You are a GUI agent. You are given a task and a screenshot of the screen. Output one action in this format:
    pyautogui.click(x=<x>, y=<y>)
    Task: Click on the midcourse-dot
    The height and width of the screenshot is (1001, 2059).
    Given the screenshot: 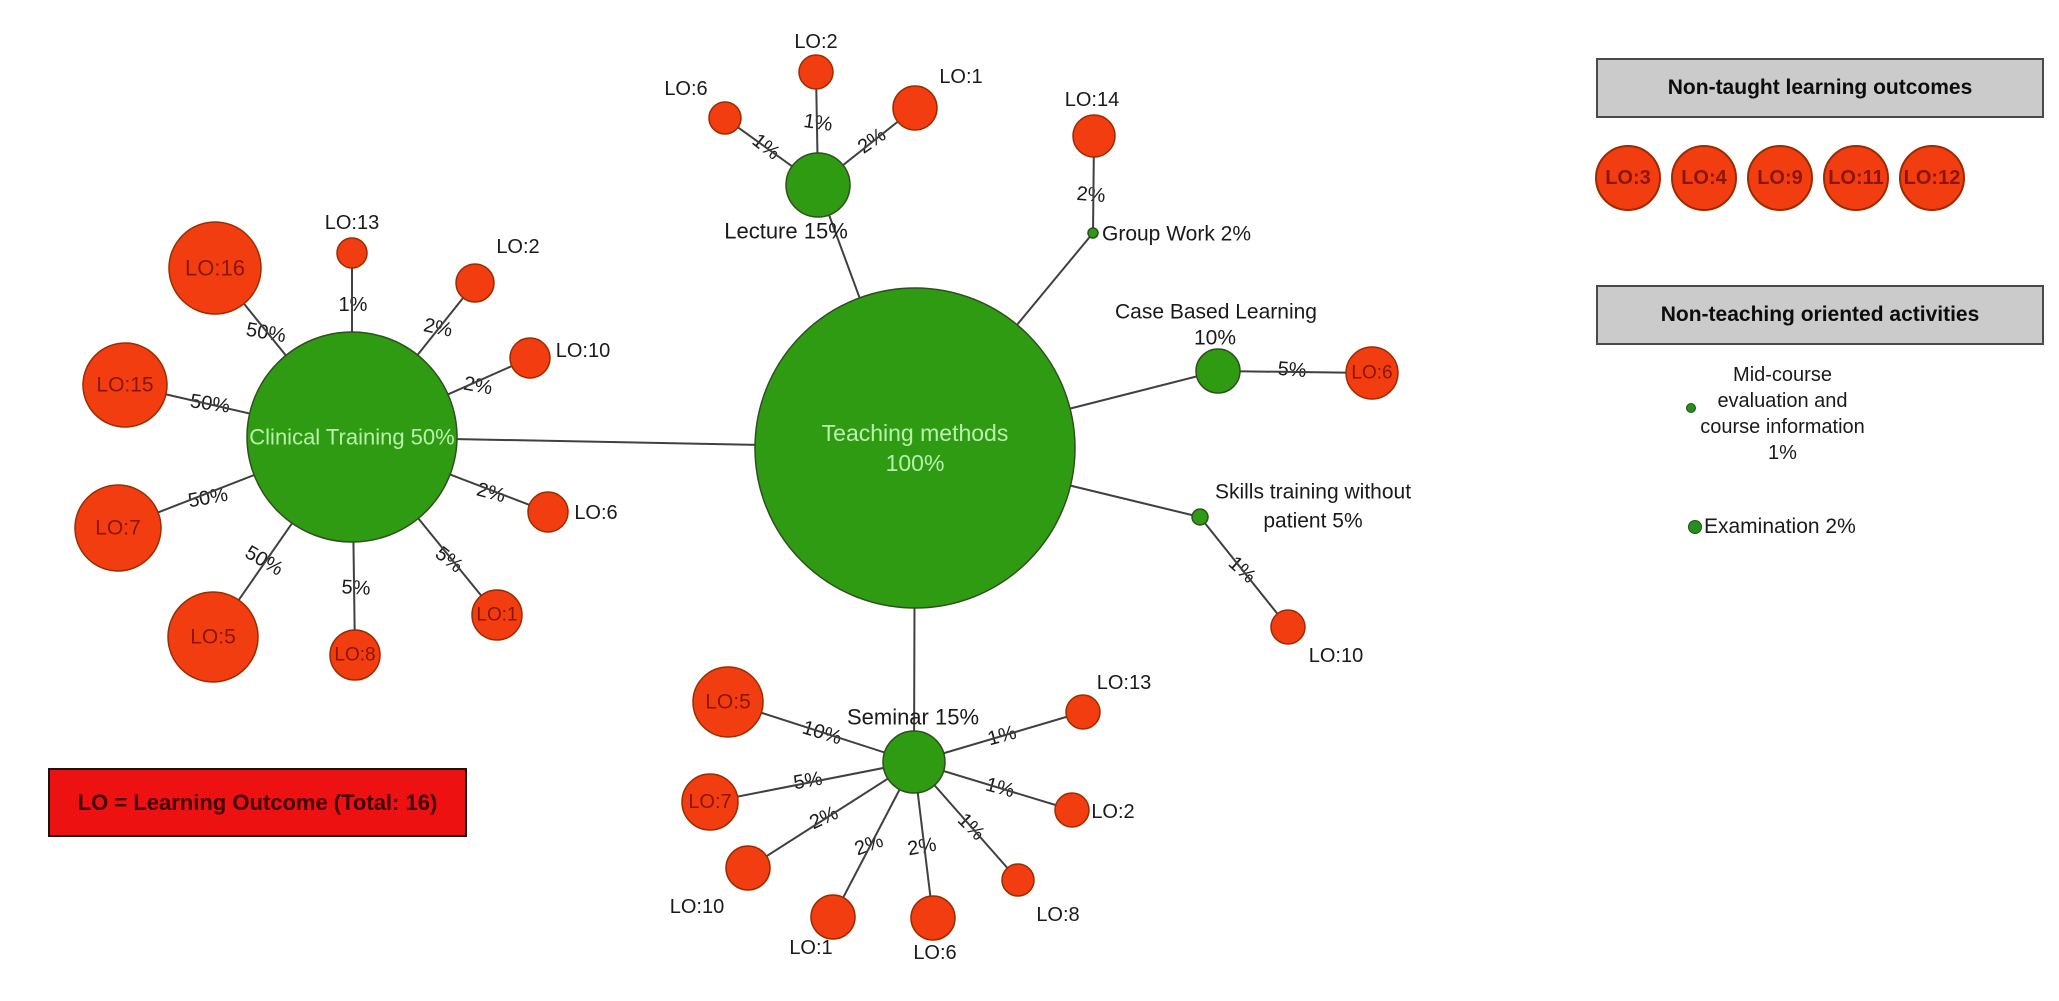 What is the action you would take?
    pyautogui.click(x=1691, y=408)
    